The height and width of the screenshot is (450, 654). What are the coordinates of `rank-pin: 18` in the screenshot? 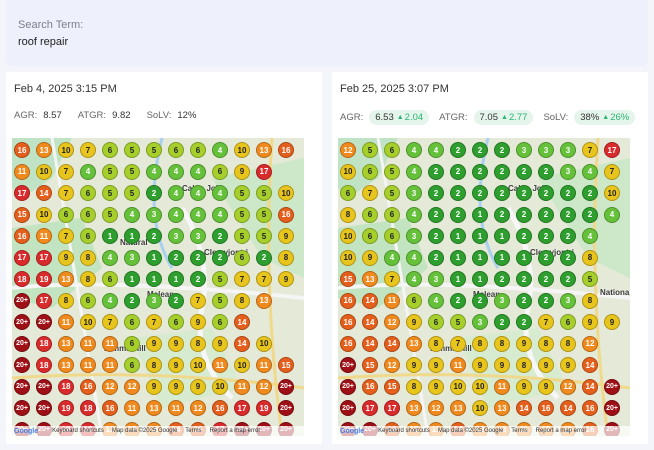 It's located at (66, 386).